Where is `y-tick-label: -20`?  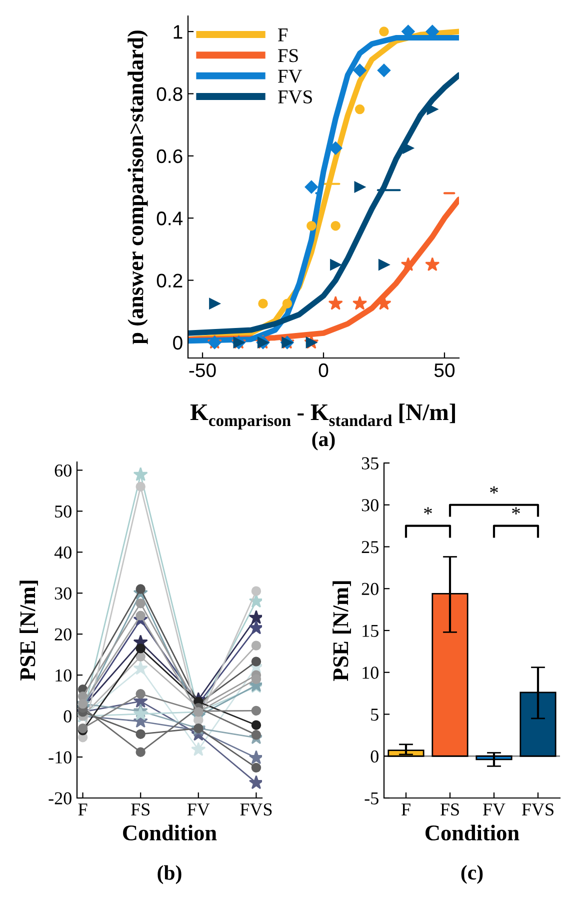 y-tick-label: -20 is located at coordinates (60, 798).